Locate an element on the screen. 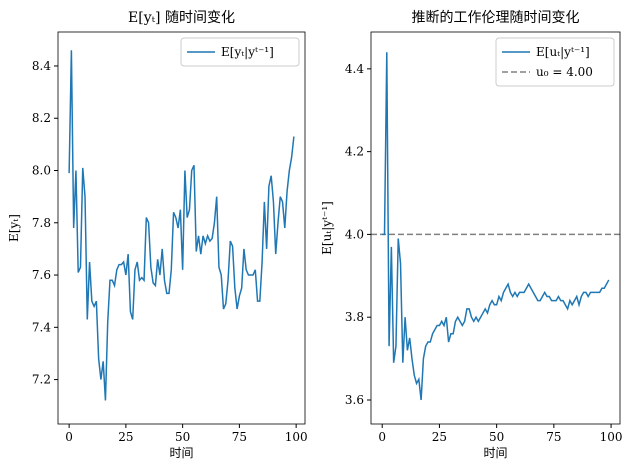 This screenshot has height=474, width=629. chart-title: E[yₜ] 随时间变化 is located at coordinates (181, 18).